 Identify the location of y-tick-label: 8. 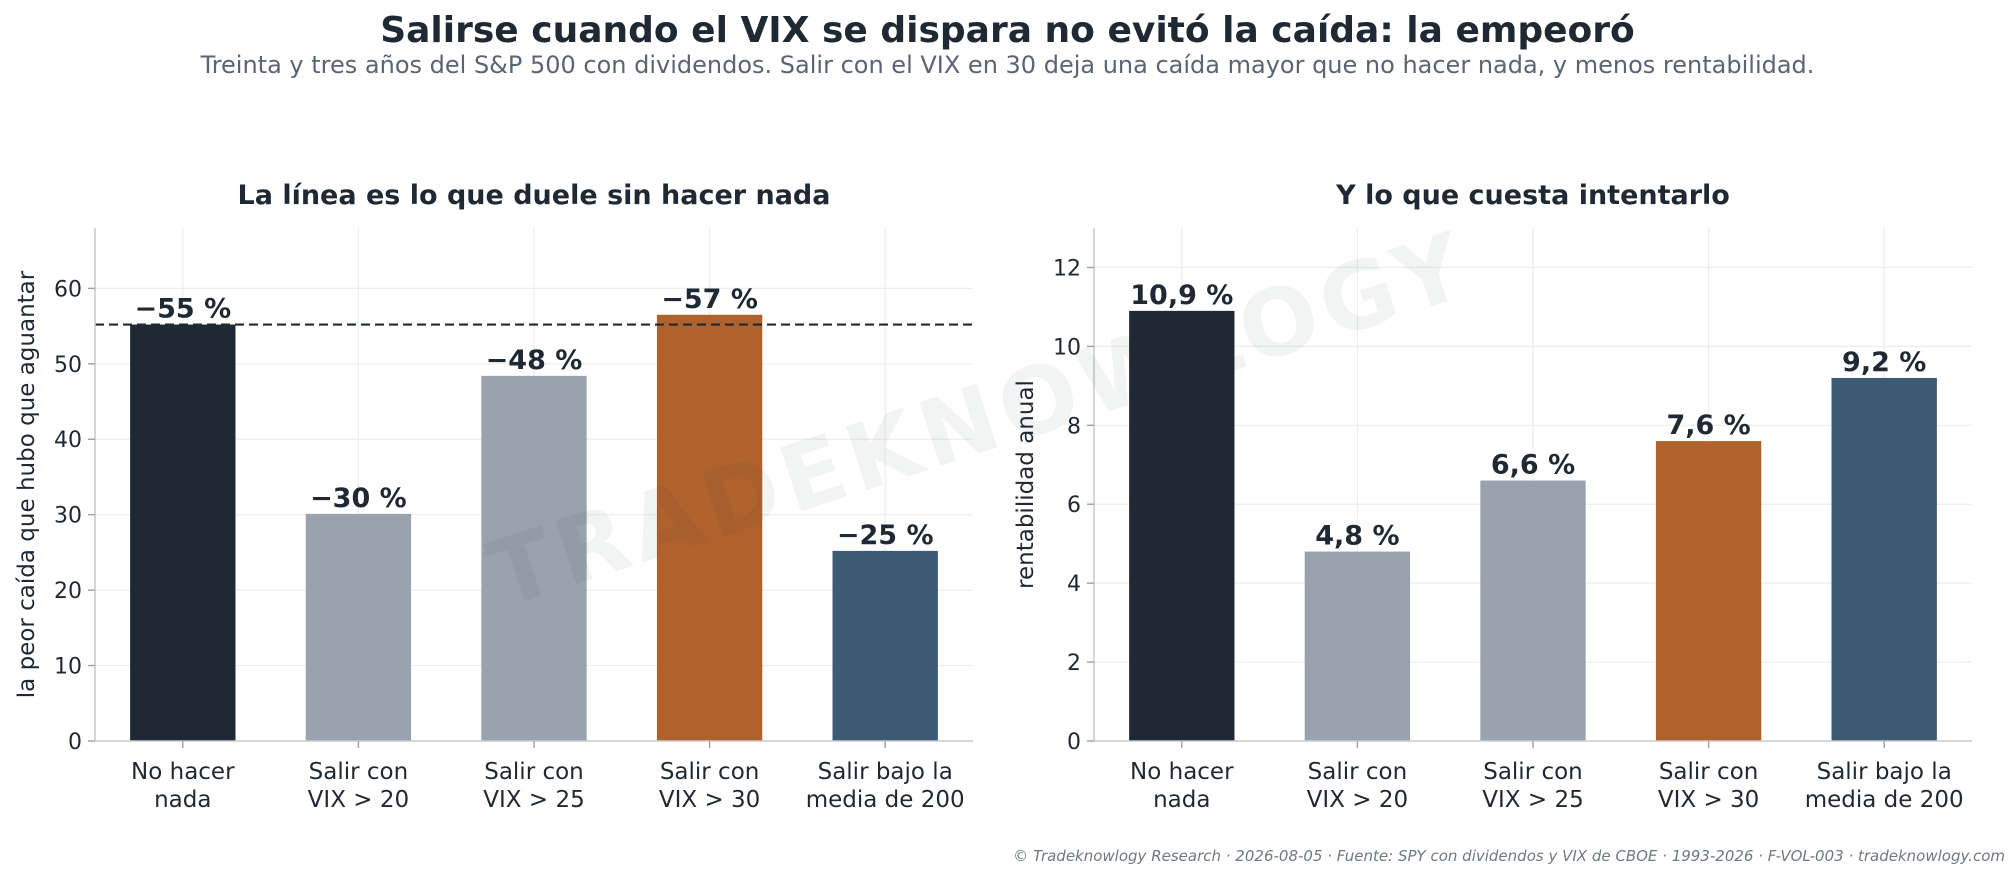
(1074, 426).